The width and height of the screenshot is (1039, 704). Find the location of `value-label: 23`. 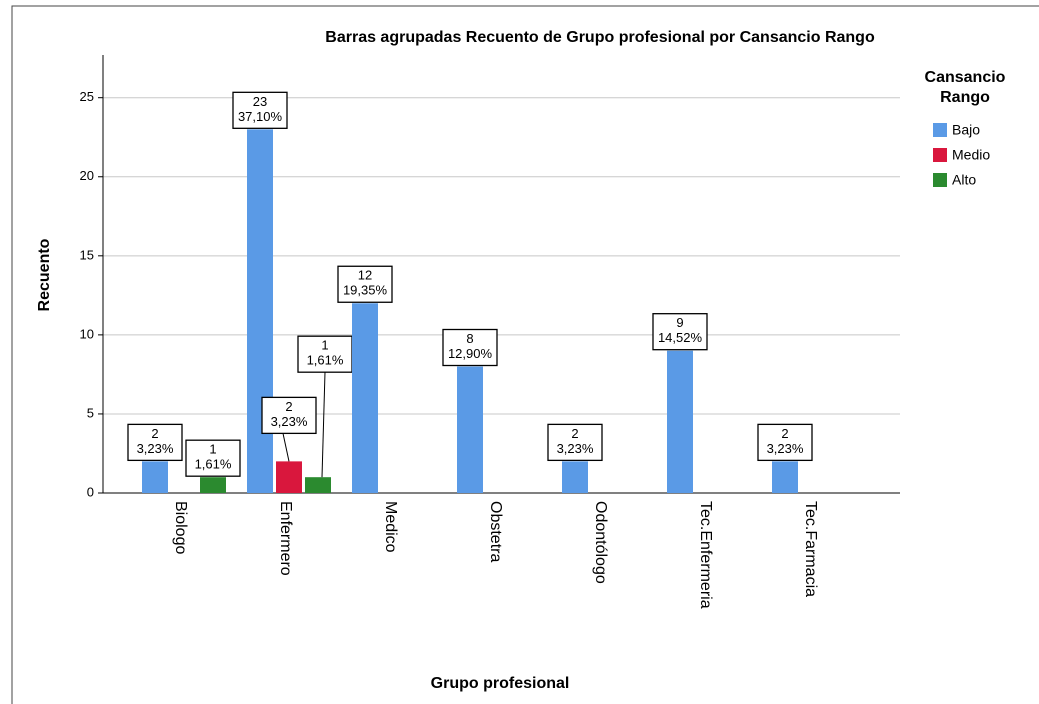

value-label: 23 is located at coordinates (260, 101).